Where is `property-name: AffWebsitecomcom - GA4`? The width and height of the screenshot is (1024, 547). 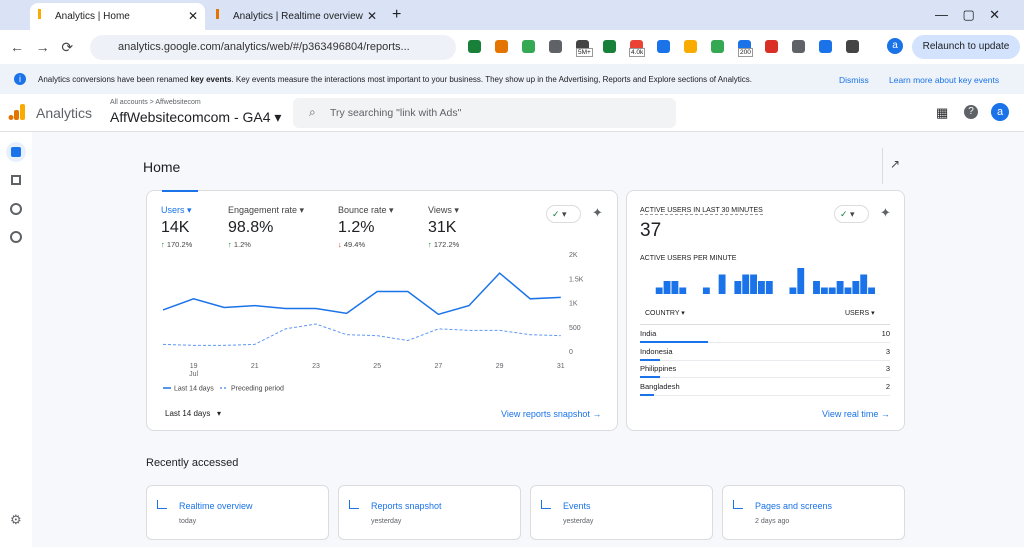 property-name: AffWebsitecomcom - GA4 is located at coordinates (190, 117).